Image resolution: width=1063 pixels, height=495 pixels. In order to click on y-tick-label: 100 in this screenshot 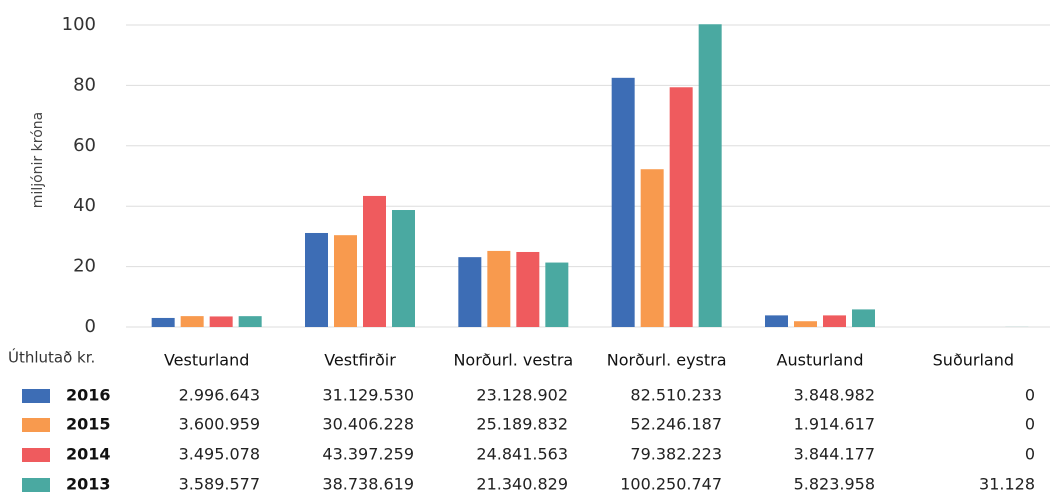, I will do `click(79, 24)`.